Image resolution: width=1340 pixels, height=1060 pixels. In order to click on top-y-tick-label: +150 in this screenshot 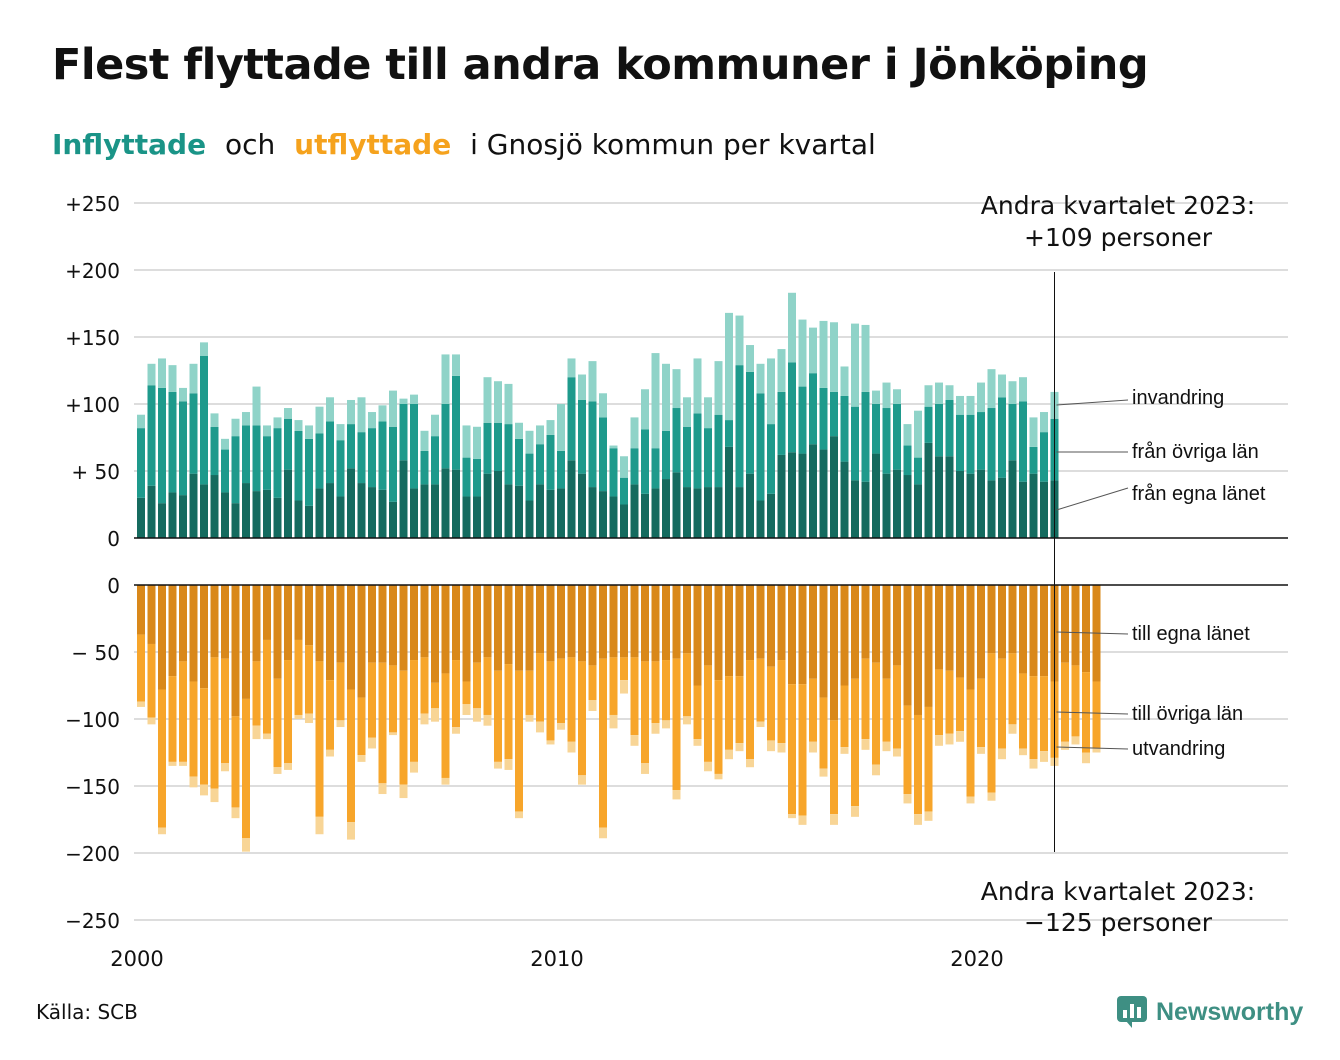, I will do `click(92, 338)`.